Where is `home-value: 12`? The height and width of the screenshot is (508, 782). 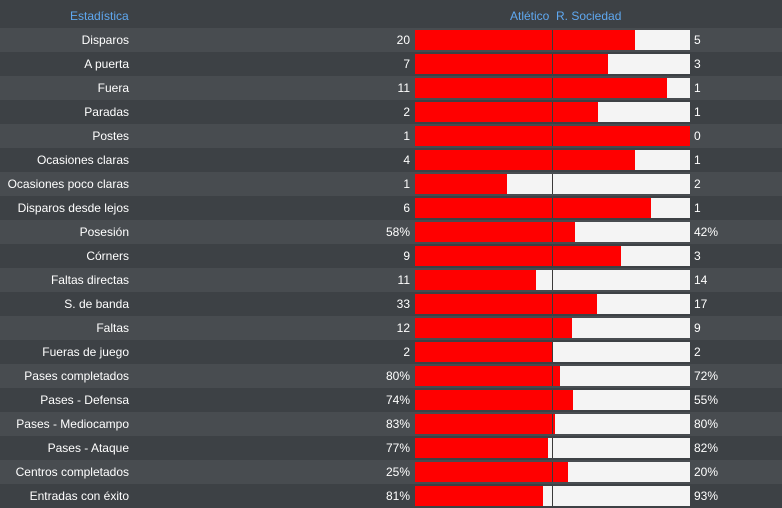 home-value: 12 is located at coordinates (403, 328).